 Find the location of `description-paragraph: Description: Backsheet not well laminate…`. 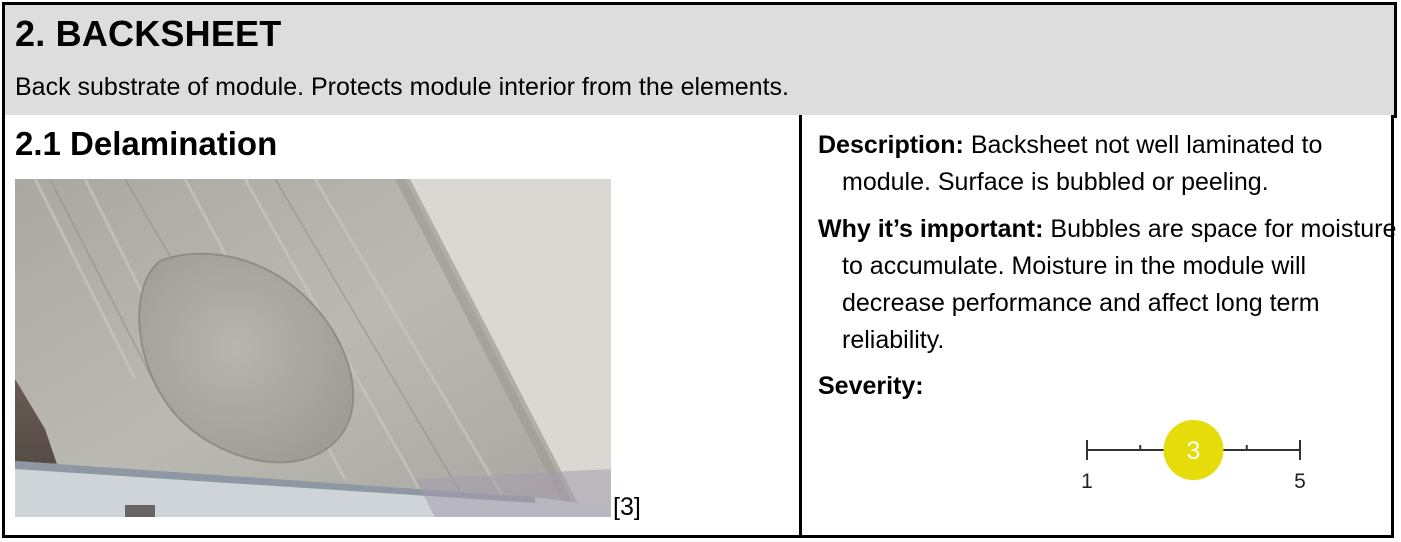

description-paragraph: Description: Backsheet not well laminate… is located at coordinates (1109, 164).